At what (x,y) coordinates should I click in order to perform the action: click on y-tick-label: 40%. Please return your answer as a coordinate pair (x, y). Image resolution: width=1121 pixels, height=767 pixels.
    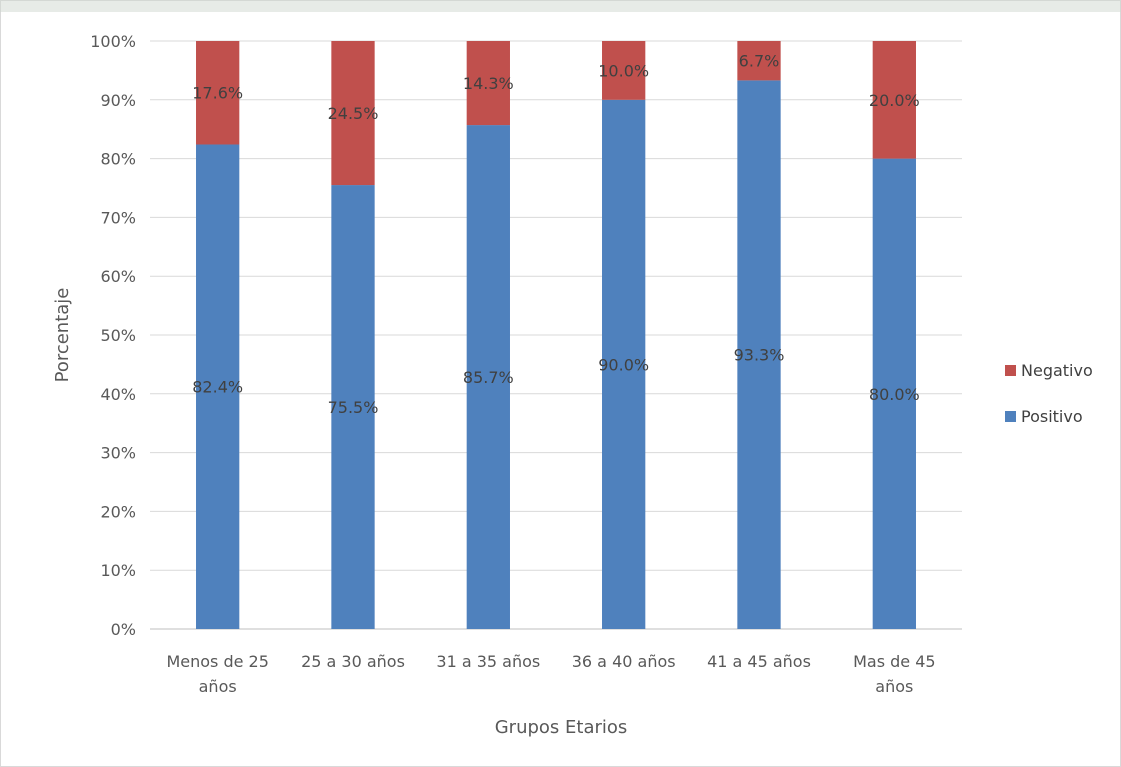
    Looking at the image, I should click on (118, 394).